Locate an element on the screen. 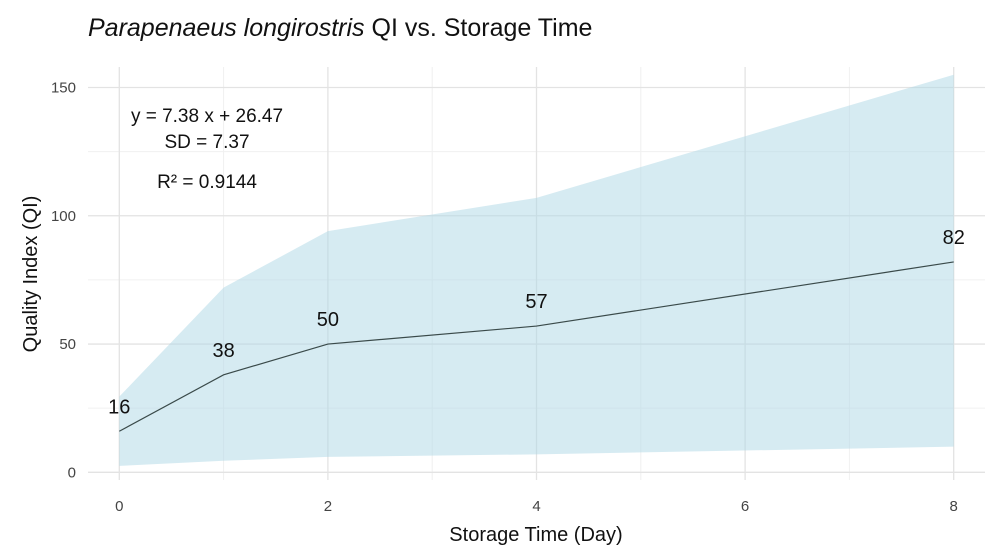 The height and width of the screenshot is (556, 1000). data-label: 16 is located at coordinates (119, 407).